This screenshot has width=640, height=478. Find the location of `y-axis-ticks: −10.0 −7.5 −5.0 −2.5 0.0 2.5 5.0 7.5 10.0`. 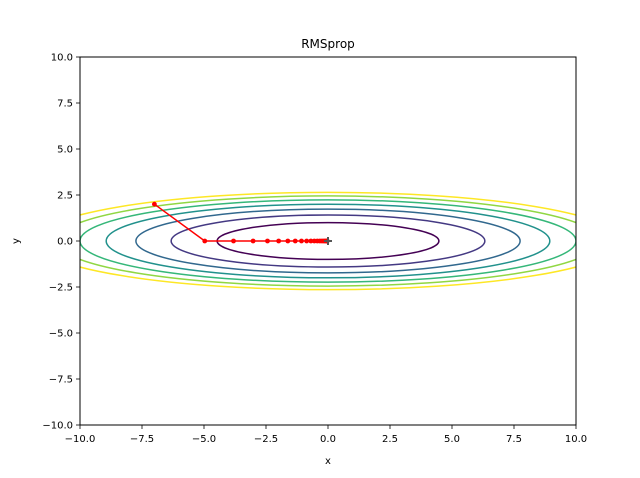

y-axis-ticks: −10.0 −7.5 −5.0 −2.5 0.0 2.5 5.0 7.5 10.0 is located at coordinates (61, 242).